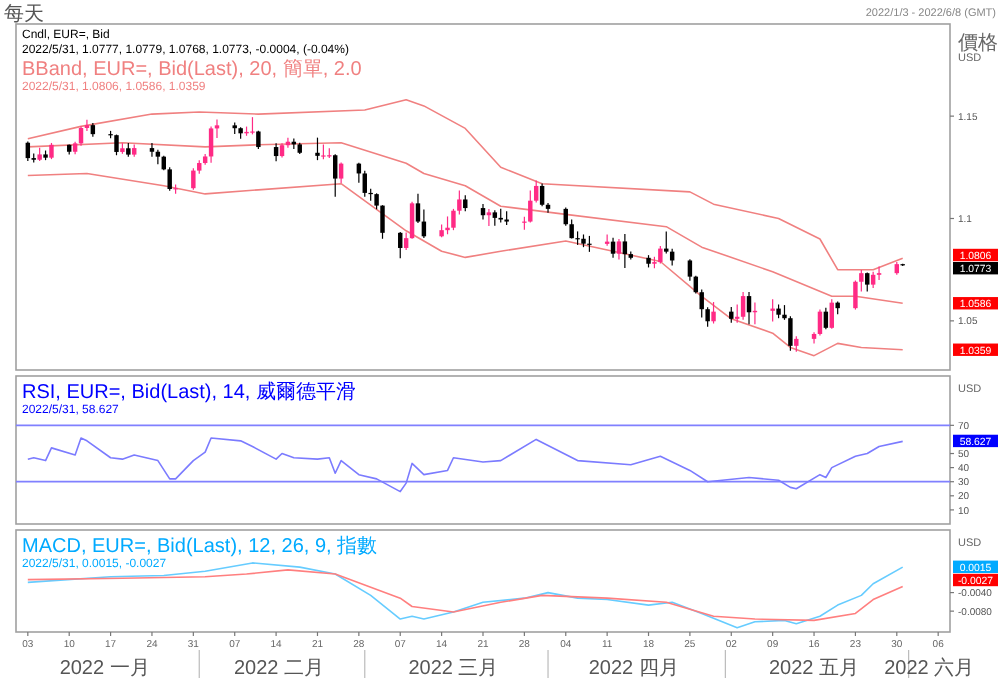 The height and width of the screenshot is (680, 1000). I want to click on legend-label: BBand, EUR=, Bid(Last), 20, 簡單, 2.0, so click(192, 70).